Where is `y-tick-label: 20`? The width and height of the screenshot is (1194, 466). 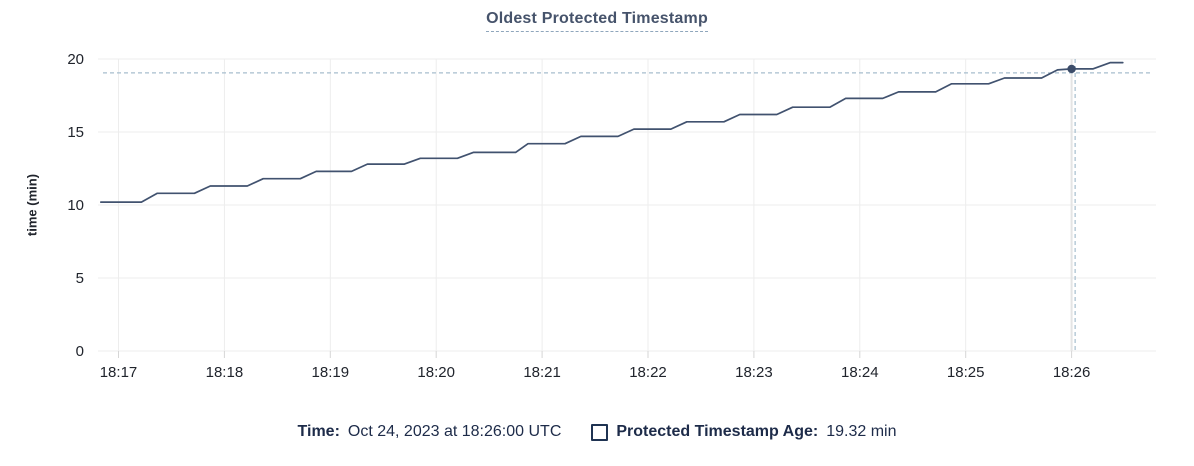 y-tick-label: 20 is located at coordinates (75, 59).